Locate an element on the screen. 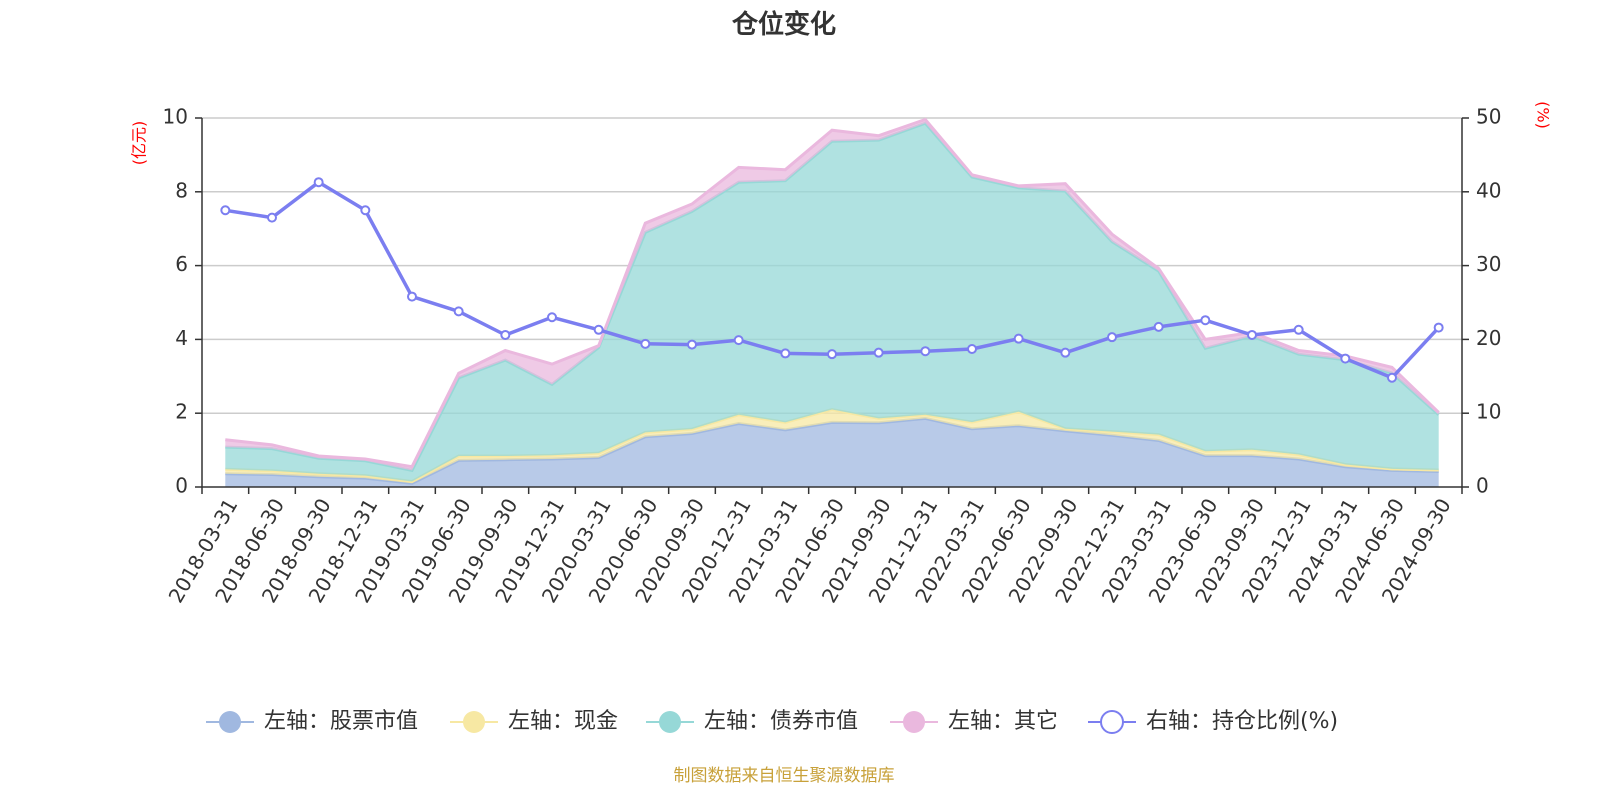 The width and height of the screenshot is (1600, 800). chart-title: 仓位变化 is located at coordinates (783, 24).